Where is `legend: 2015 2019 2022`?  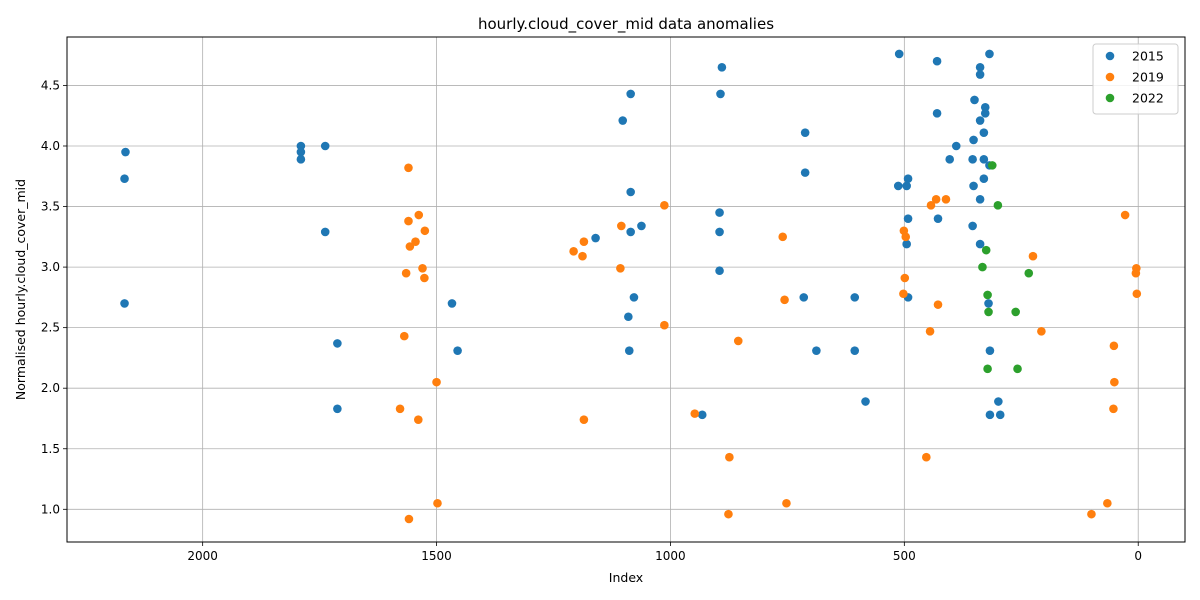 legend: 2015 2019 2022 is located at coordinates (1135, 79).